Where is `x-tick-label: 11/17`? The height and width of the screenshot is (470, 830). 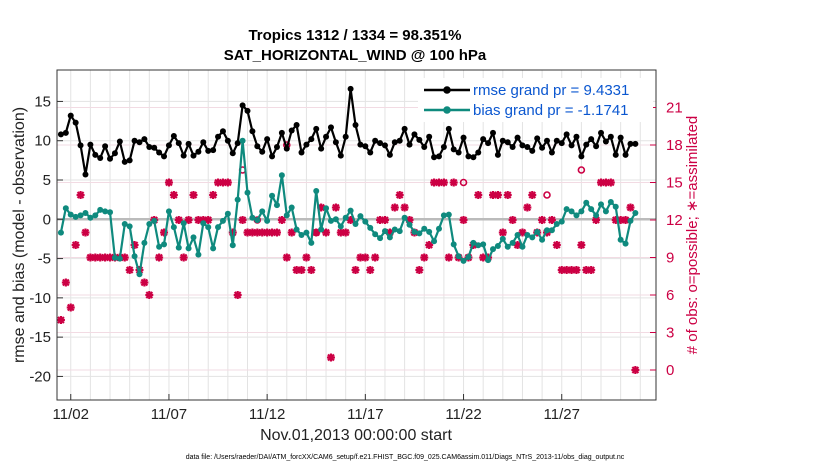 x-tick-label: 11/17 is located at coordinates (365, 414).